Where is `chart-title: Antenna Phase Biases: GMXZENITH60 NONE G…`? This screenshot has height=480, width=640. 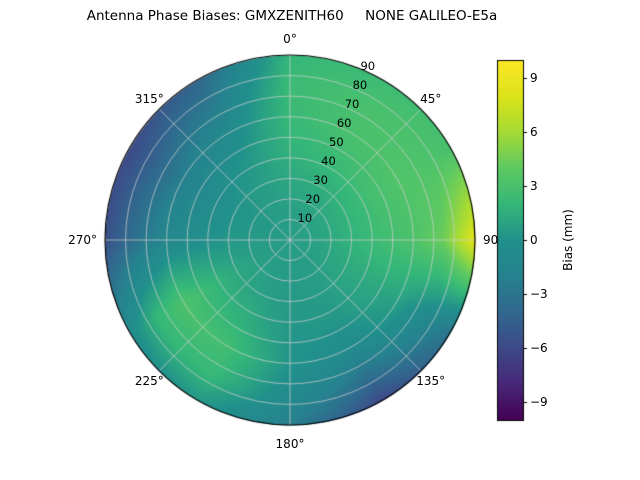
chart-title: Antenna Phase Biases: GMXZENITH60 NONE G… is located at coordinates (292, 16).